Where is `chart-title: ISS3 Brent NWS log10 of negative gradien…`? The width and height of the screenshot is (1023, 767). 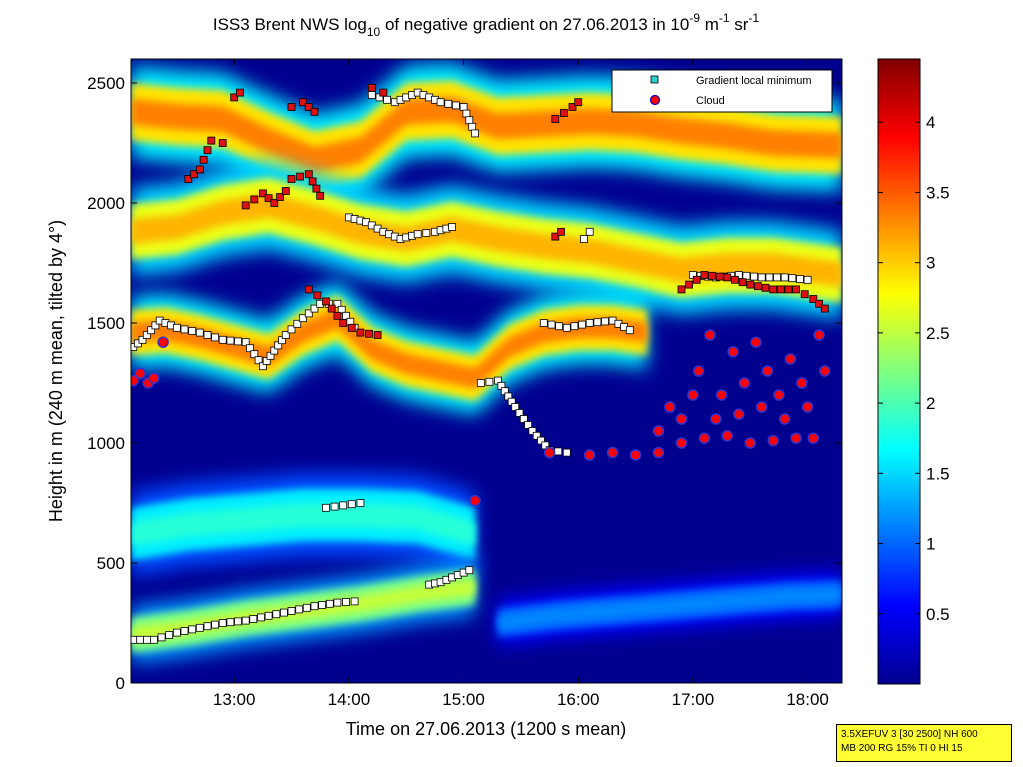
chart-title: ISS3 Brent NWS log10 of negative gradien… is located at coordinates (486, 25).